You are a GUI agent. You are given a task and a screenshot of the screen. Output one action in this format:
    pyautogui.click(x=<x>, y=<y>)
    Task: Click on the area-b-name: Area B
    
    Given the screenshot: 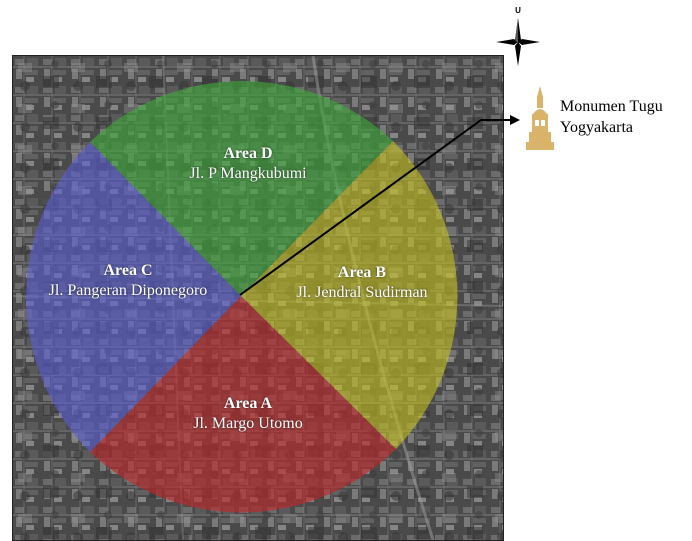 What is the action you would take?
    pyautogui.click(x=362, y=272)
    